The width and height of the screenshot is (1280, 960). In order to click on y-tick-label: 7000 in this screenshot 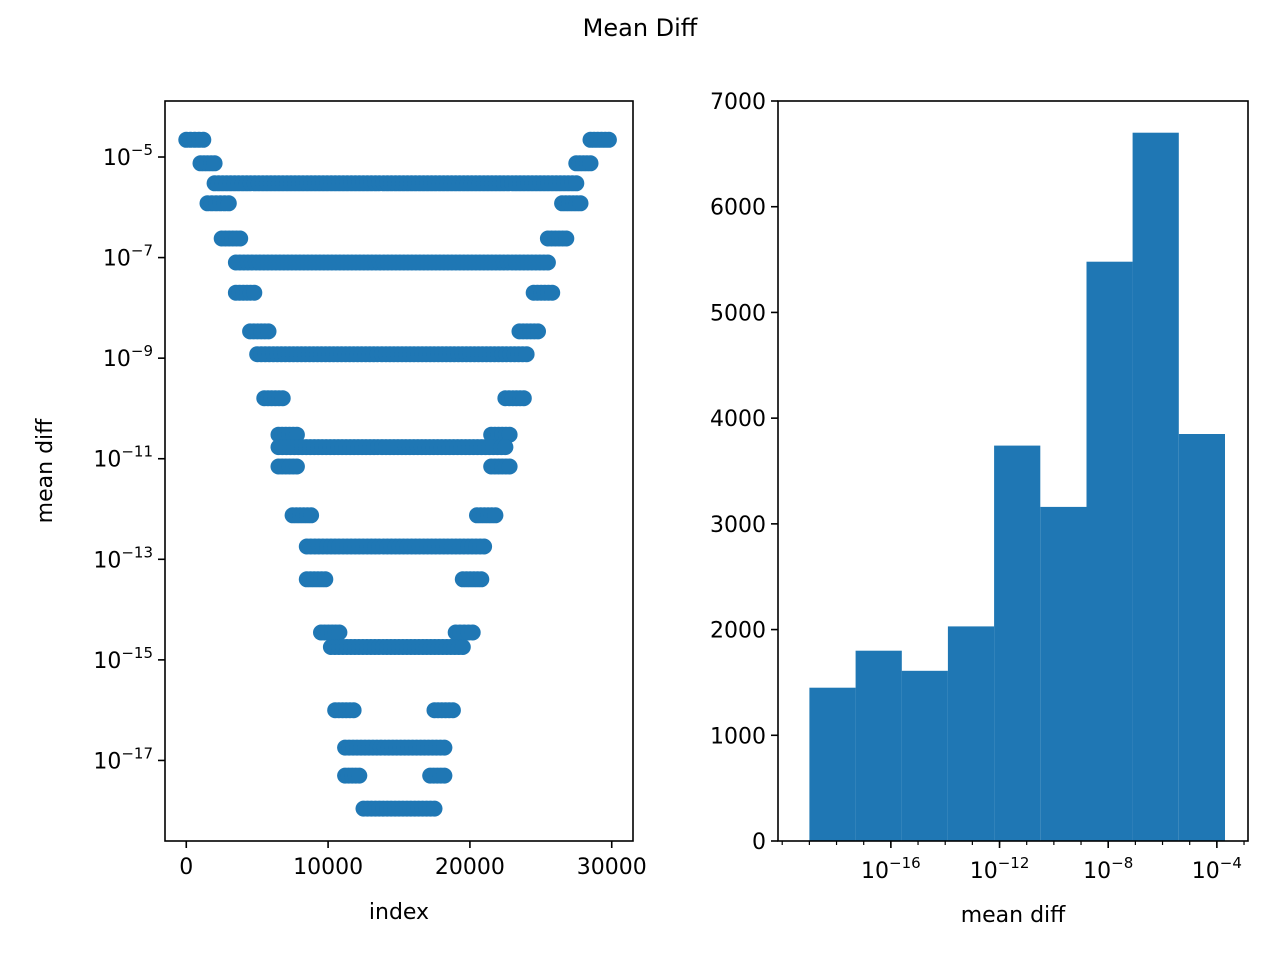, I will do `click(738, 102)`.